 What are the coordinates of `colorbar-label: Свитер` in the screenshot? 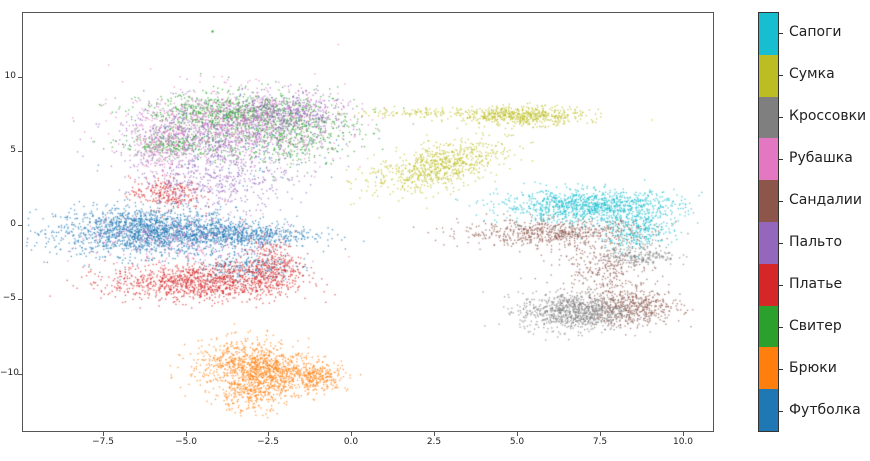 It's located at (815, 326).